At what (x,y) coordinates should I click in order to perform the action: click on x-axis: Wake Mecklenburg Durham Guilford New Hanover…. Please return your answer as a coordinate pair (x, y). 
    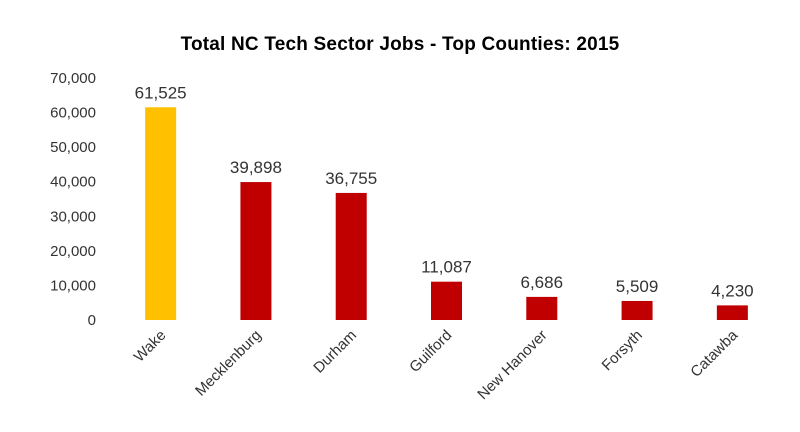
    Looking at the image, I should click on (436, 364).